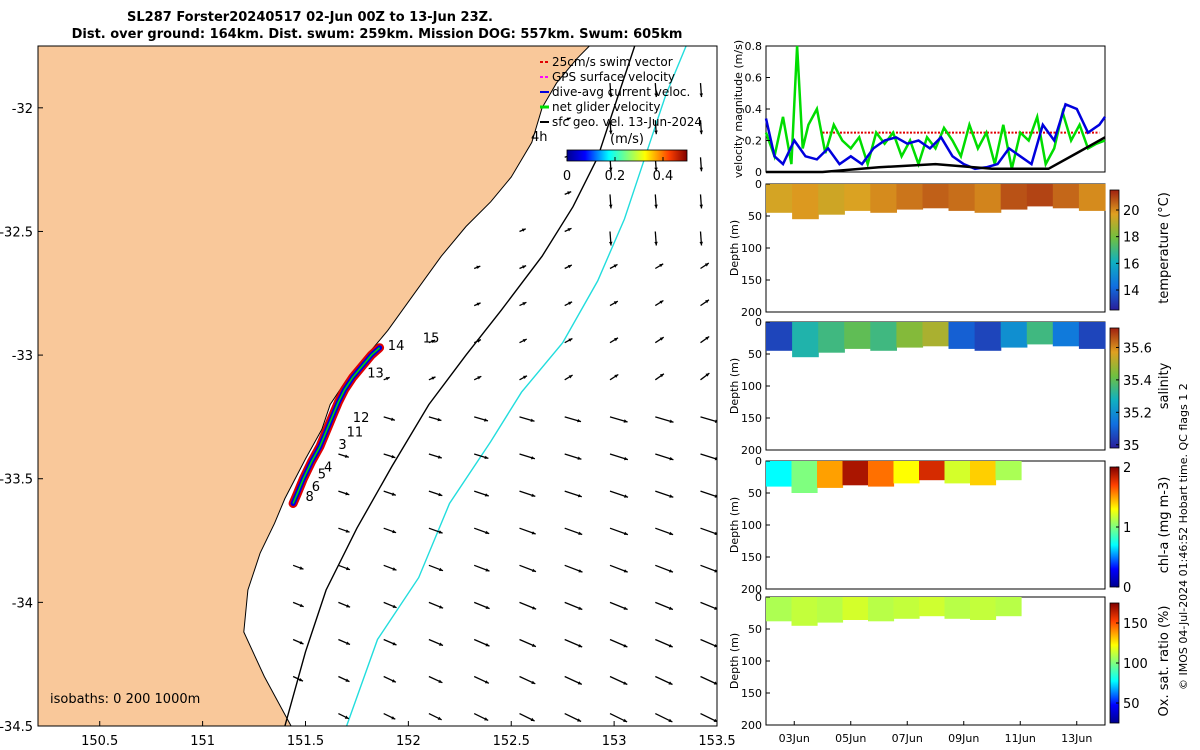  What do you see at coordinates (1137, 413) in the screenshot?
I see `section-colorbar-tick-label: 35.2` at bounding box center [1137, 413].